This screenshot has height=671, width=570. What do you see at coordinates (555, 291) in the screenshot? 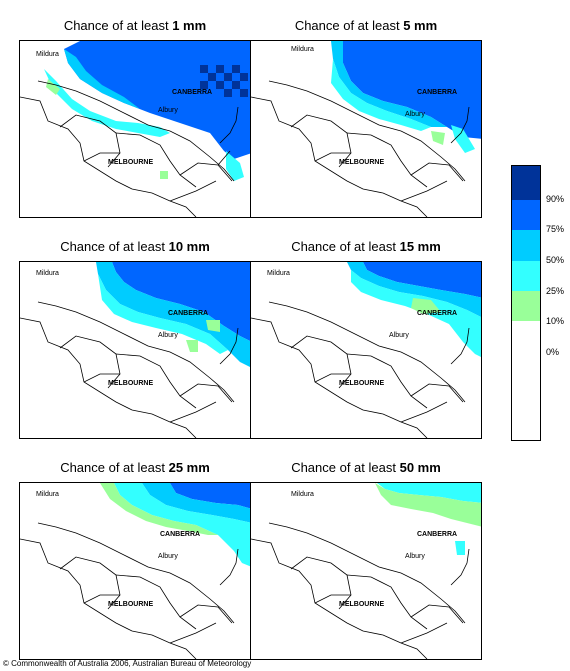
I see `legend-tick-25: 25%` at bounding box center [555, 291].